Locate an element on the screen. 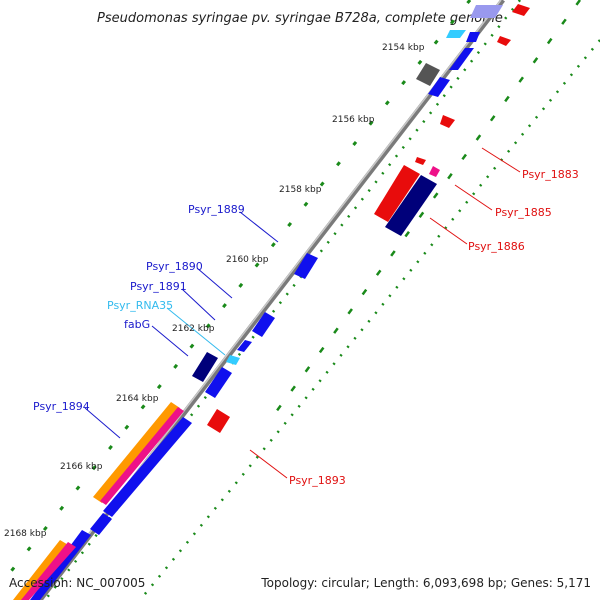 The height and width of the screenshot is (600, 600). gene-label-psyr-1894: Psyr_1894 is located at coordinates (61, 406).